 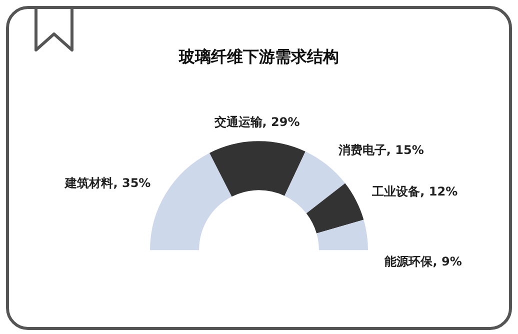 What do you see at coordinates (414, 191) in the screenshot?
I see `slice-label: 工业设备, 12%` at bounding box center [414, 191].